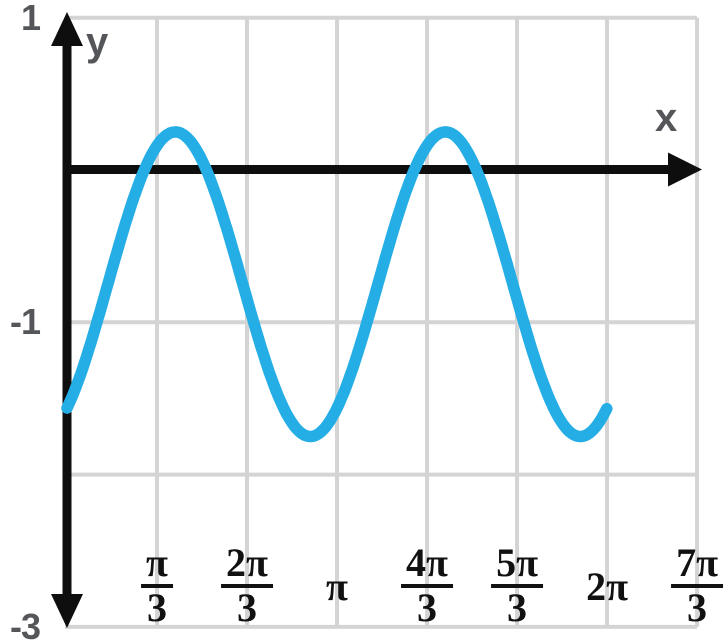  I want to click on x-tick-pi: π, so click(337, 586).